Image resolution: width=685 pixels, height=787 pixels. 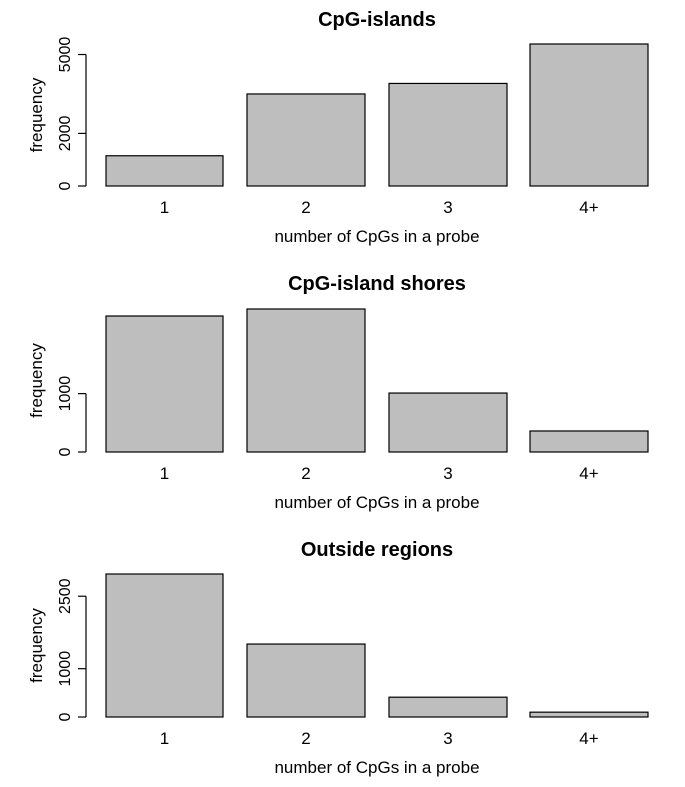 I want to click on y-tick-label: 2500, so click(x=65, y=596).